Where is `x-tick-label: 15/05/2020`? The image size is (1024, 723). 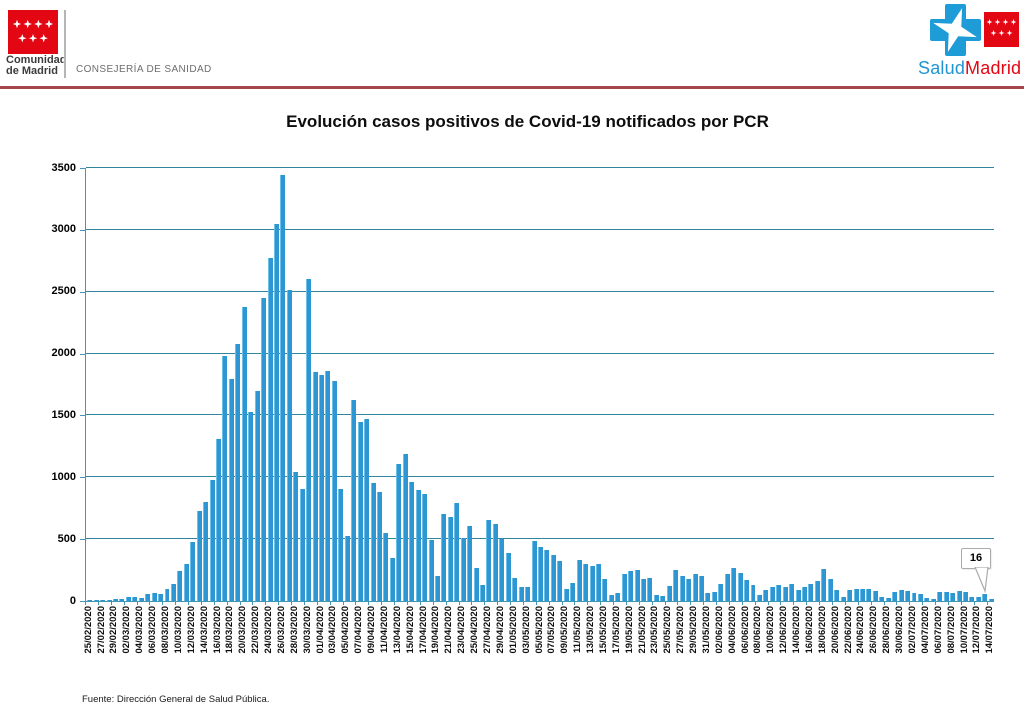 x-tick-label: 15/05/2020 is located at coordinates (603, 630).